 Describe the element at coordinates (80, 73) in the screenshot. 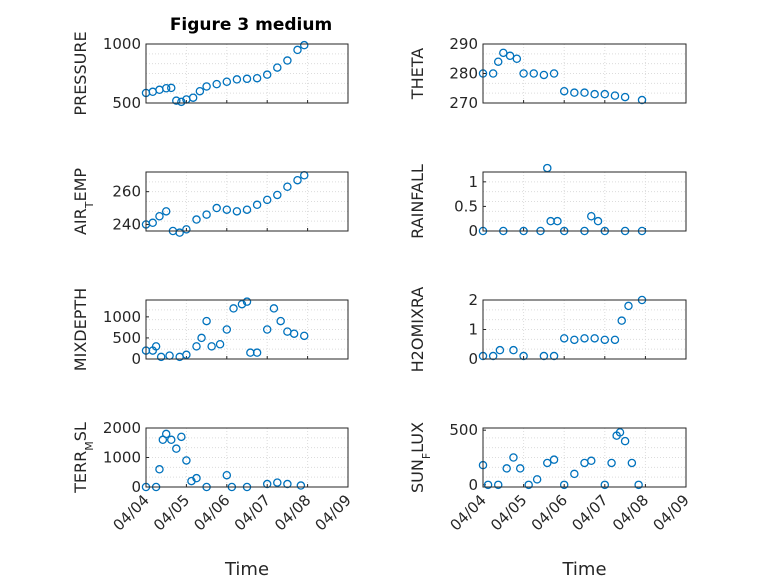

I see `y-axis-label: PRESSURE` at that location.